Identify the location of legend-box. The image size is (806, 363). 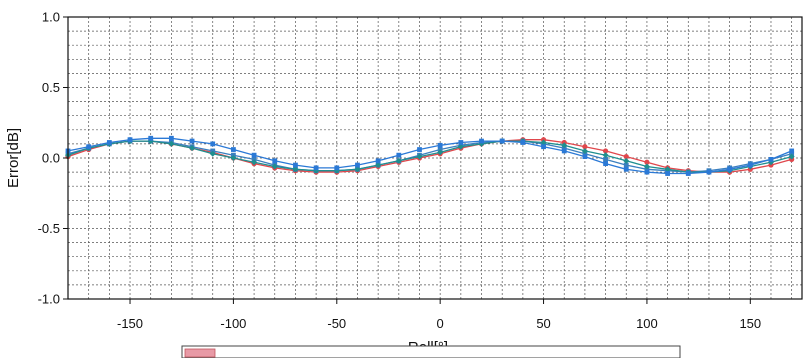
(431, 352).